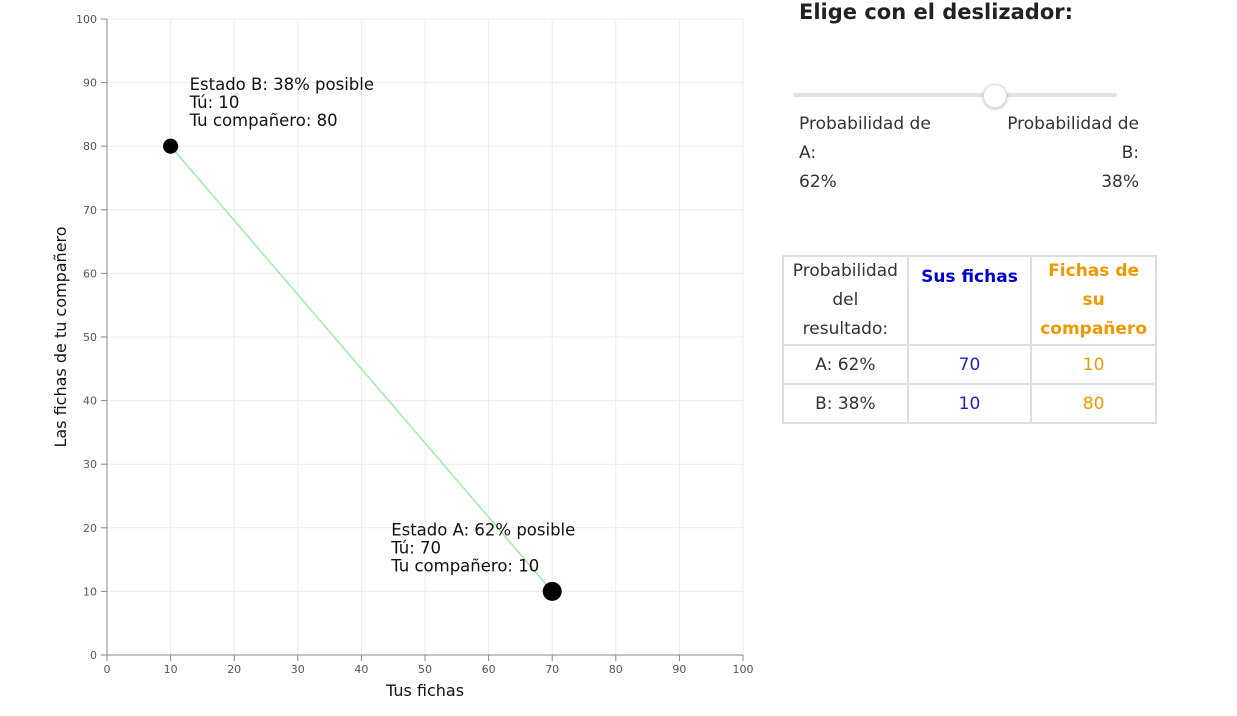 The height and width of the screenshot is (716, 1237). What do you see at coordinates (1120, 182) in the screenshot?
I see `probability-b-value: 38%` at bounding box center [1120, 182].